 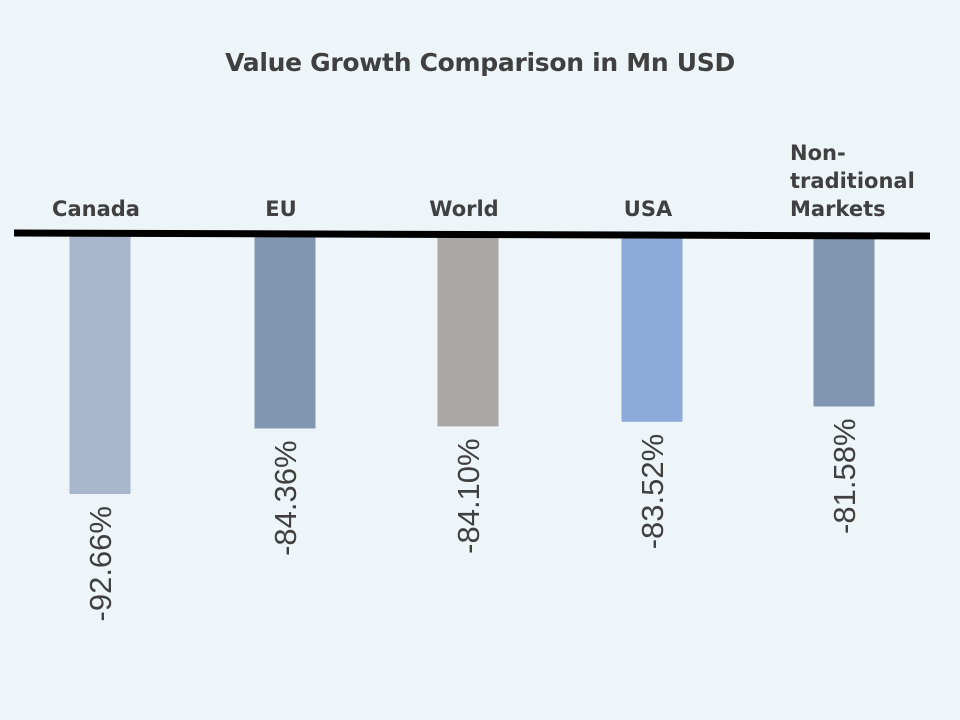 I want to click on data-label-canada: -92.66%, so click(x=100, y=563).